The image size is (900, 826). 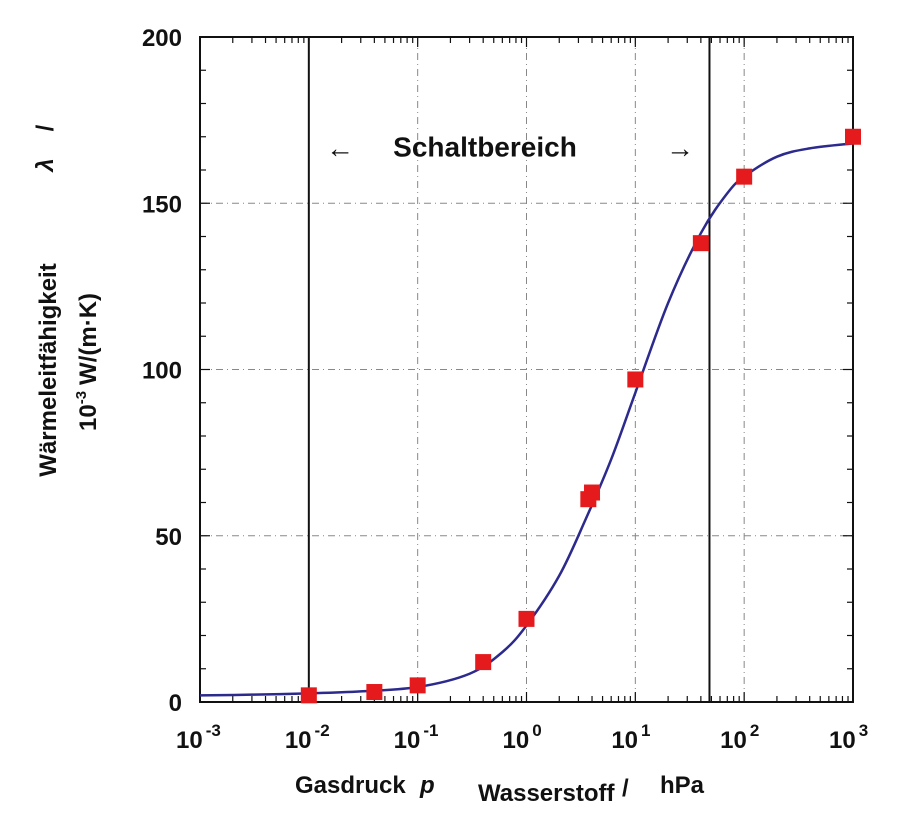 I want to click on x-axis-title: Gasdruck p Wasserstoff / hPa, so click(x=500, y=789).